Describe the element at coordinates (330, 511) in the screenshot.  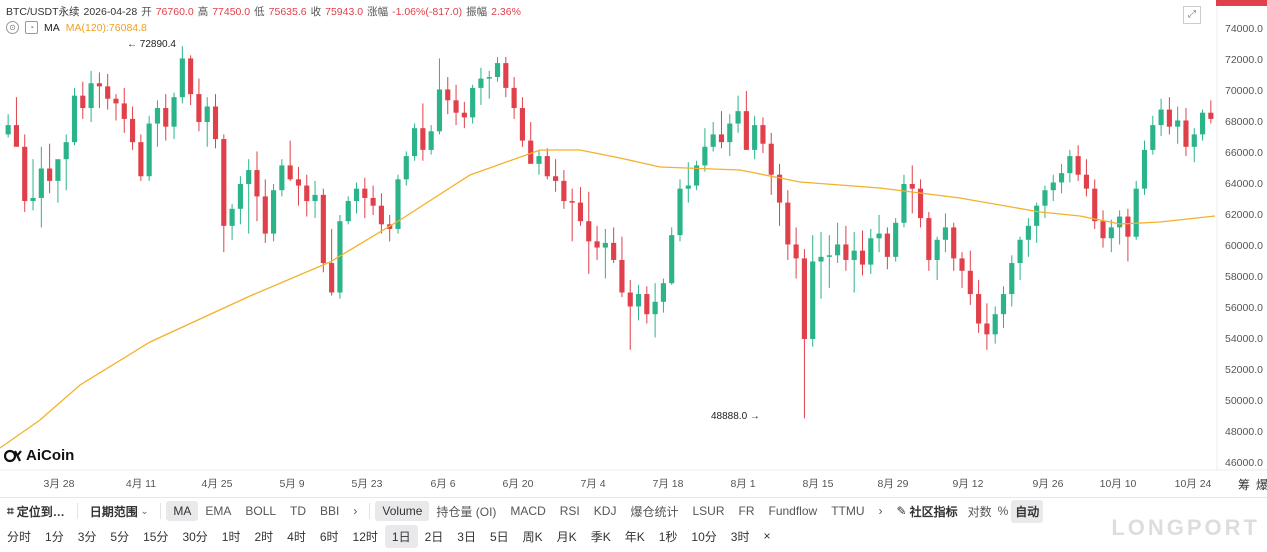
I see `main-indicator-bbi: BBI` at that location.